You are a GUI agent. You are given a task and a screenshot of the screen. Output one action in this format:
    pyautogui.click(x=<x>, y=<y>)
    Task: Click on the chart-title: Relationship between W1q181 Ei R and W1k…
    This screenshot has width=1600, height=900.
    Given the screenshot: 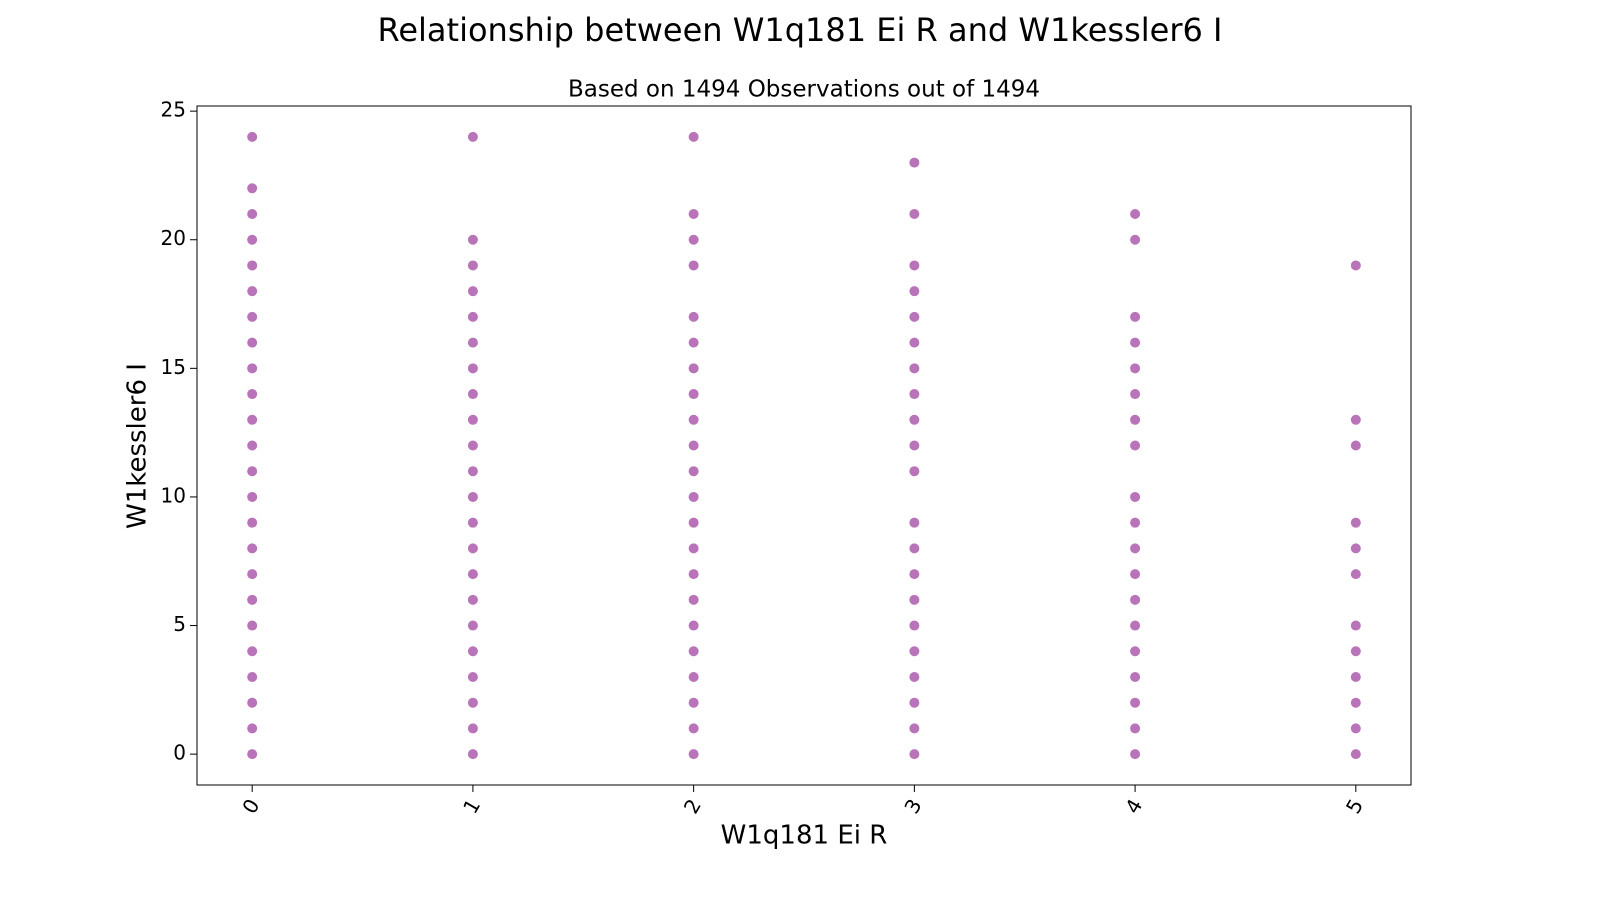 What is the action you would take?
    pyautogui.click(x=800, y=30)
    